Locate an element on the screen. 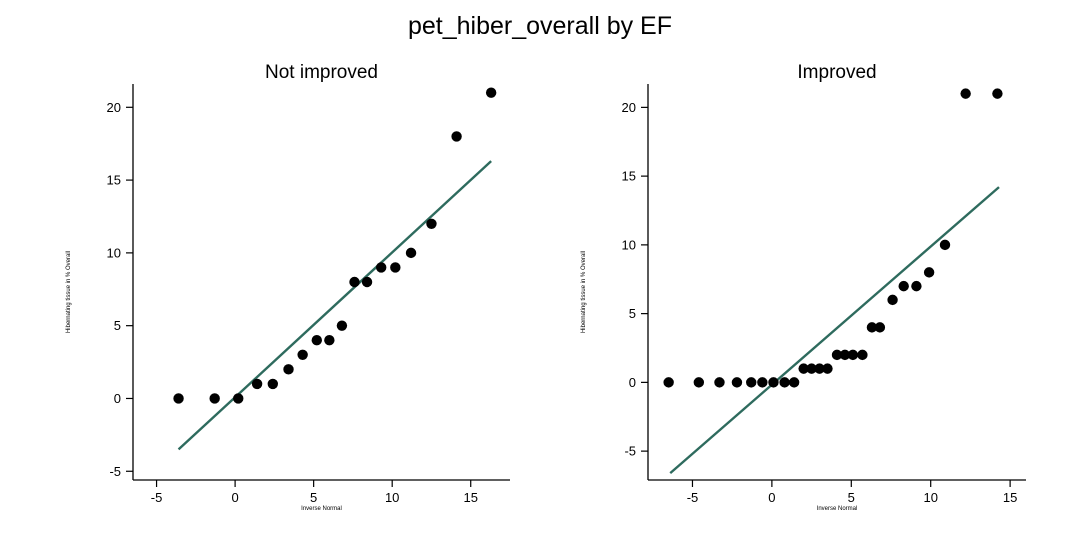 The width and height of the screenshot is (1080, 540). panel-title: Improved is located at coordinates (836, 72).